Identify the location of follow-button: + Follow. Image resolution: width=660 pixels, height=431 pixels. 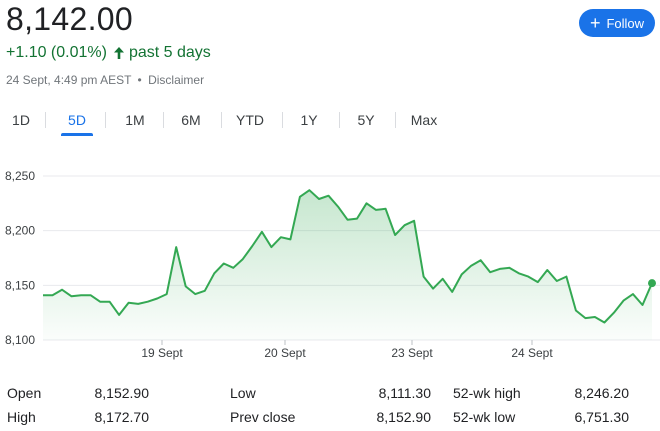
(617, 23).